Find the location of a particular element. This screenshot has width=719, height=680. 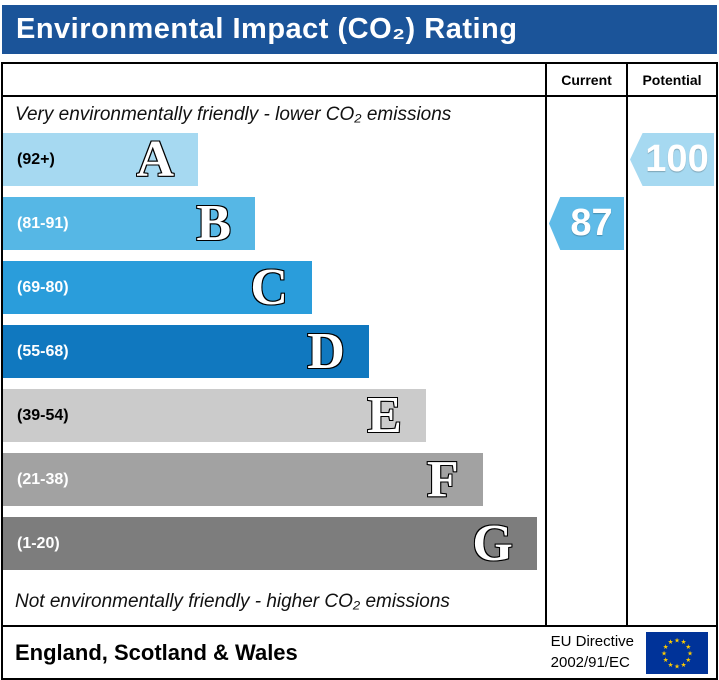

band-row-e: (39-54) E is located at coordinates (274, 415).